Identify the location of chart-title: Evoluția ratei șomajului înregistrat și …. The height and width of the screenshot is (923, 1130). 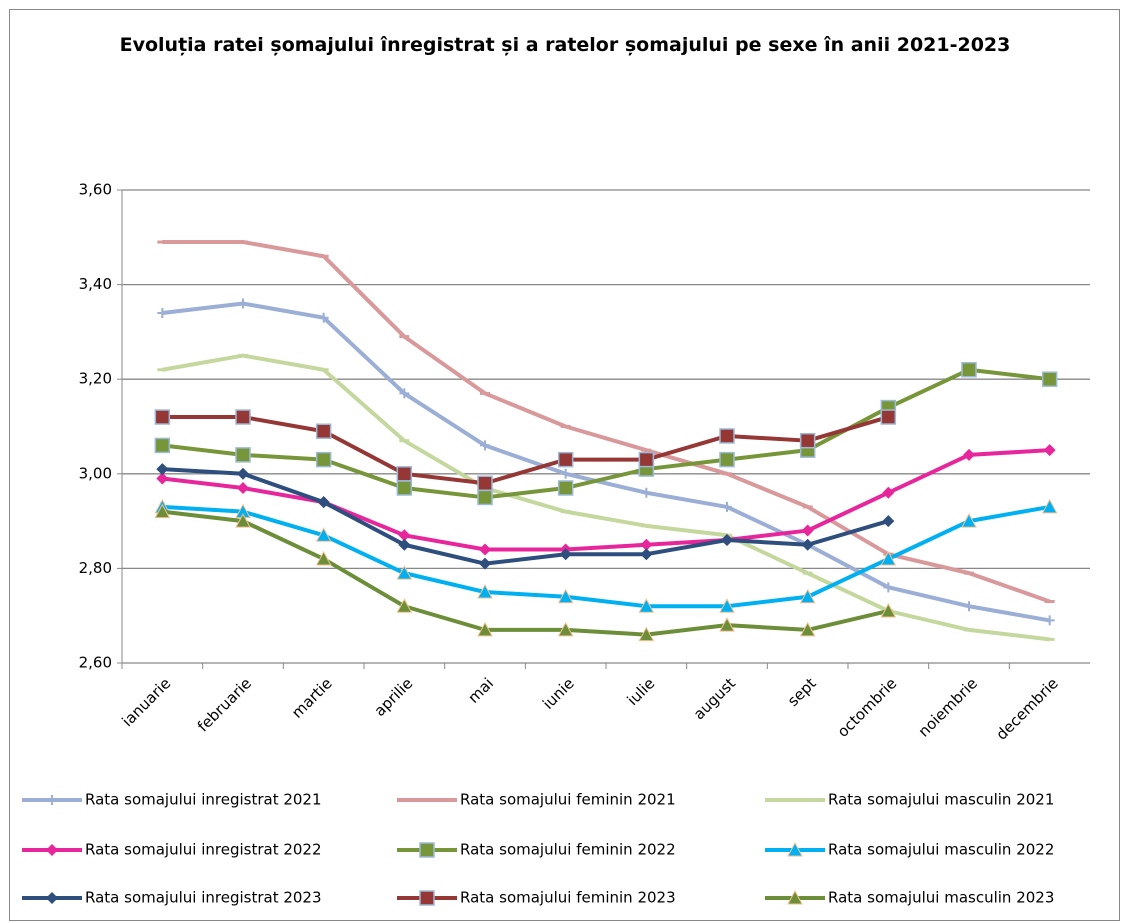
(565, 45).